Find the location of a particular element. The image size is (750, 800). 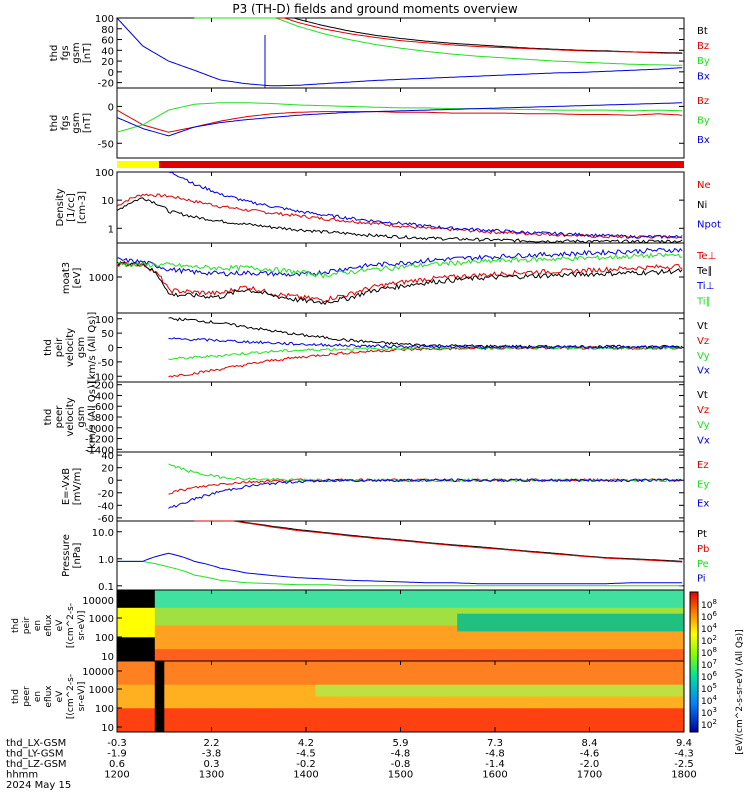

series-line-bx is located at coordinates (399, 119).